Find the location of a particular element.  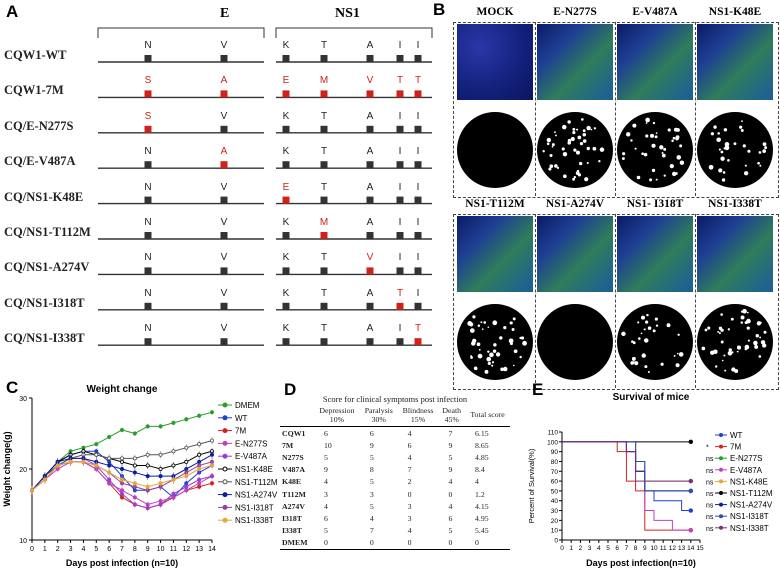

score-cell: 8.4 is located at coordinates (480, 470).